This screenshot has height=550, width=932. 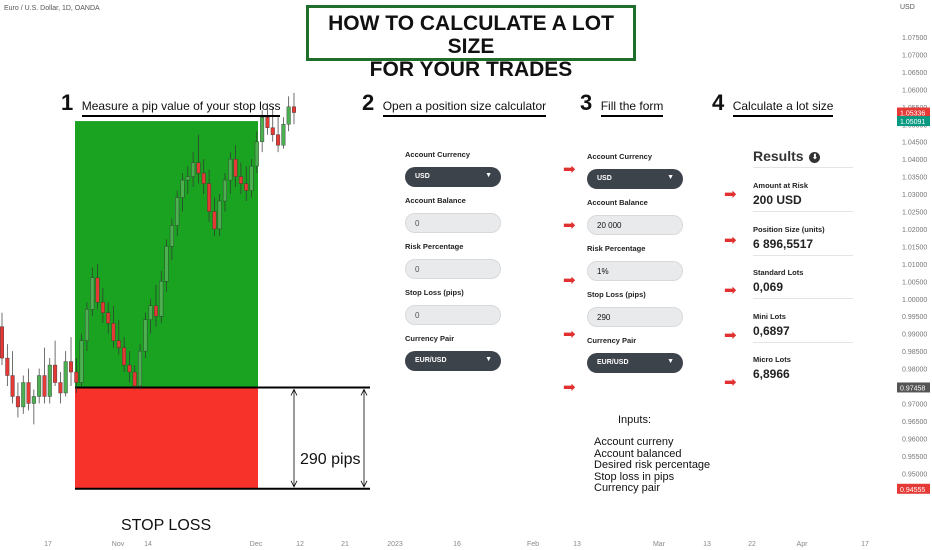 What do you see at coordinates (914, 160) in the screenshot?
I see `y-tick-label: 1.04000` at bounding box center [914, 160].